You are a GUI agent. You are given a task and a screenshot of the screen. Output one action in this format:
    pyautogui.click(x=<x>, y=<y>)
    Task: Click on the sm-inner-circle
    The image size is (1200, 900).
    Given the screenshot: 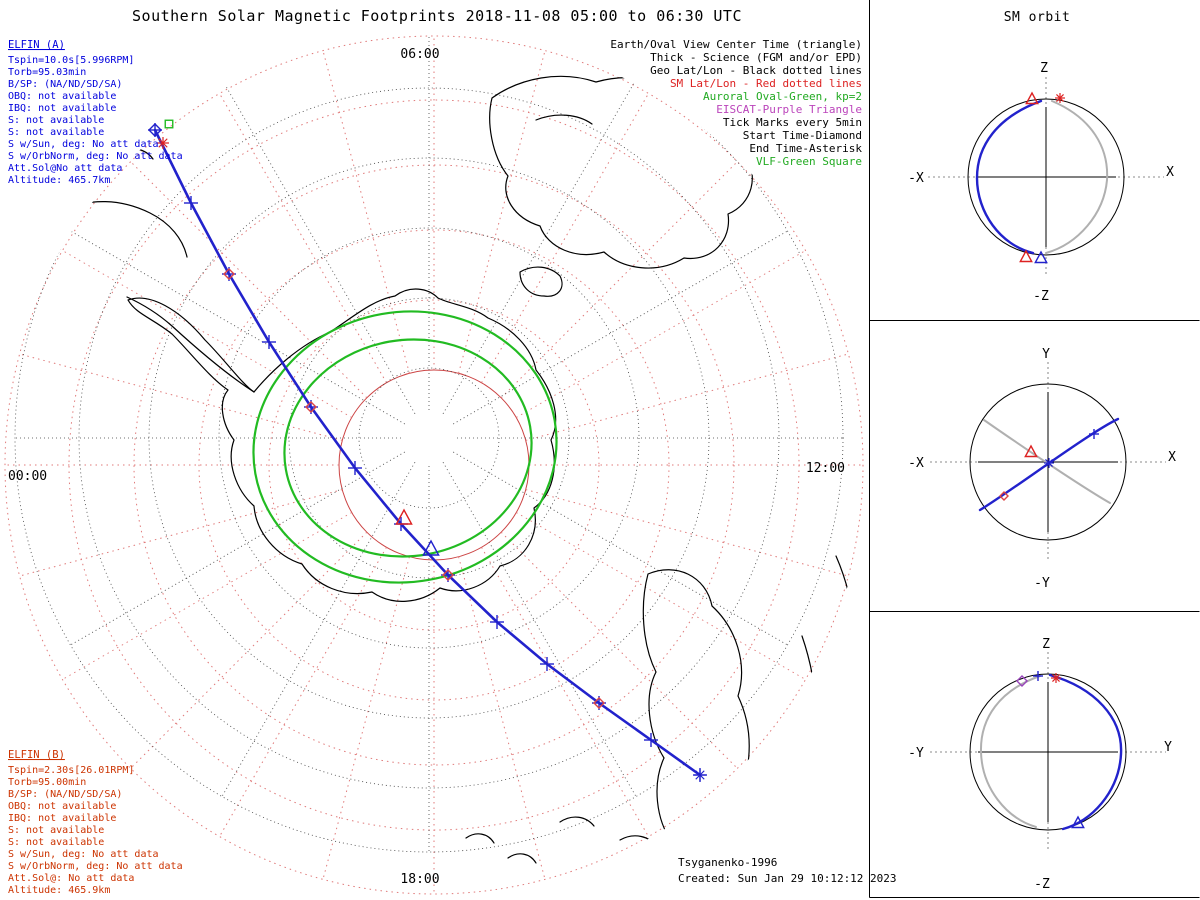 What is the action you would take?
    pyautogui.click(x=434, y=465)
    